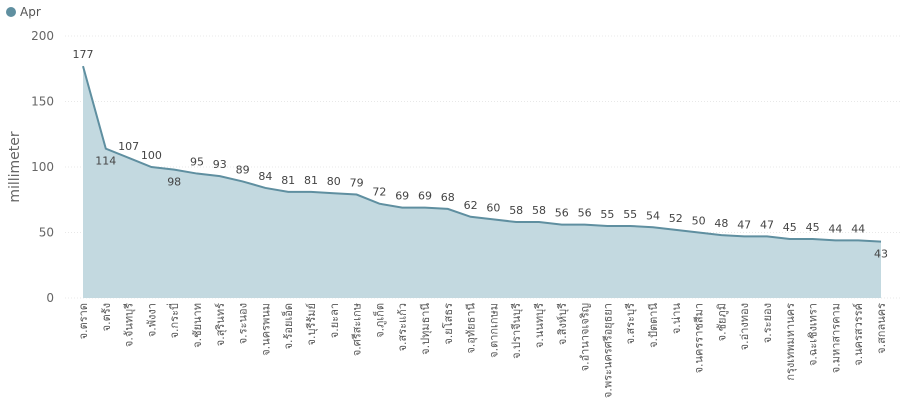 This screenshot has width=903, height=408. What do you see at coordinates (334, 320) in the screenshot?
I see `x-tick-label: จ.ยะลา` at bounding box center [334, 320].